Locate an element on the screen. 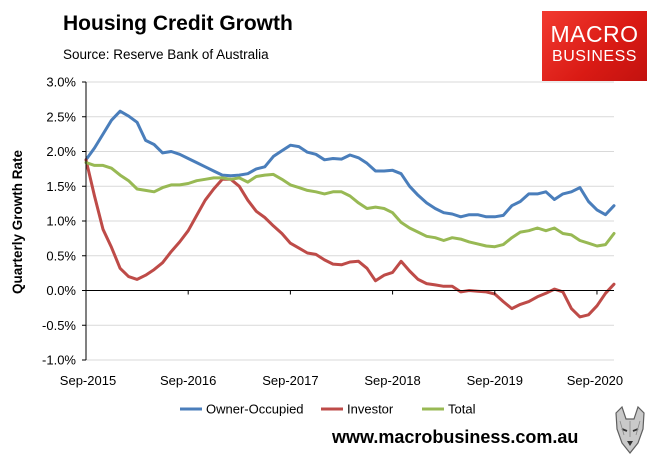 This screenshot has height=461, width=660. legend: Owner-Occupied Investor Total is located at coordinates (328, 409).